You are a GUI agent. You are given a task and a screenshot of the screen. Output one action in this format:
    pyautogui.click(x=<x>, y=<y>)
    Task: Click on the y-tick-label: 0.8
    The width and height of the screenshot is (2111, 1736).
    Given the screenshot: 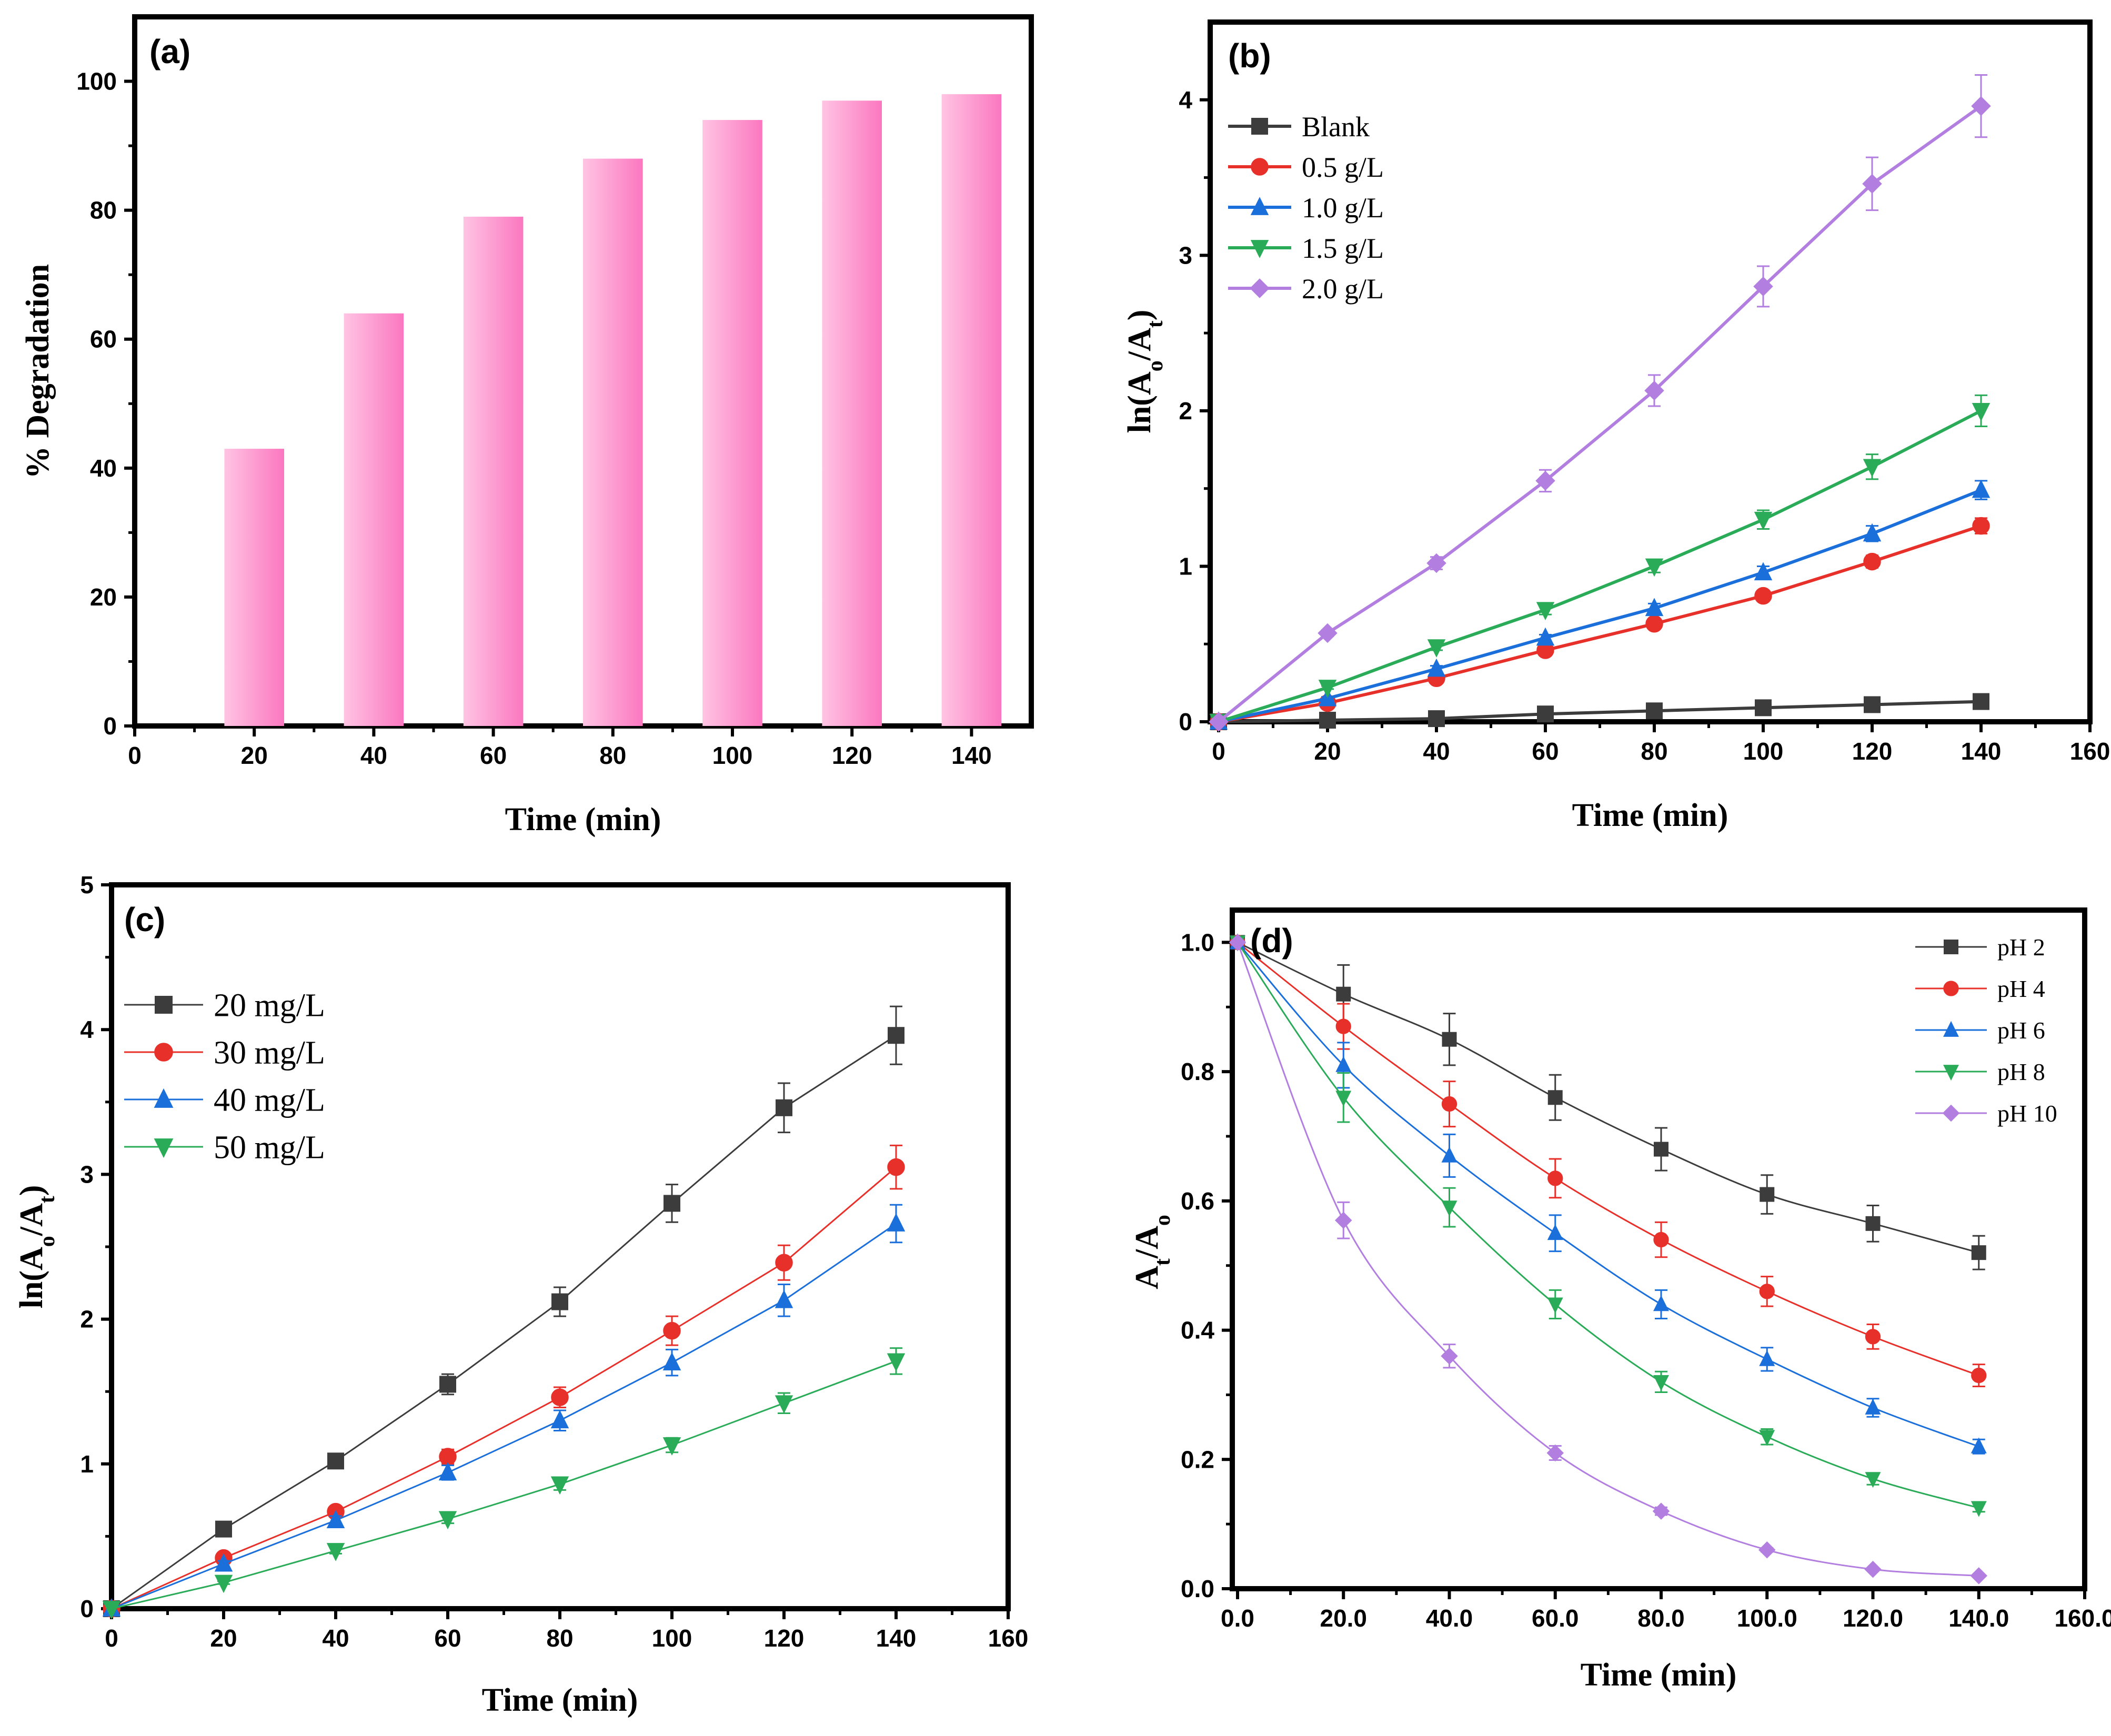 What is the action you would take?
    pyautogui.click(x=1197, y=1071)
    